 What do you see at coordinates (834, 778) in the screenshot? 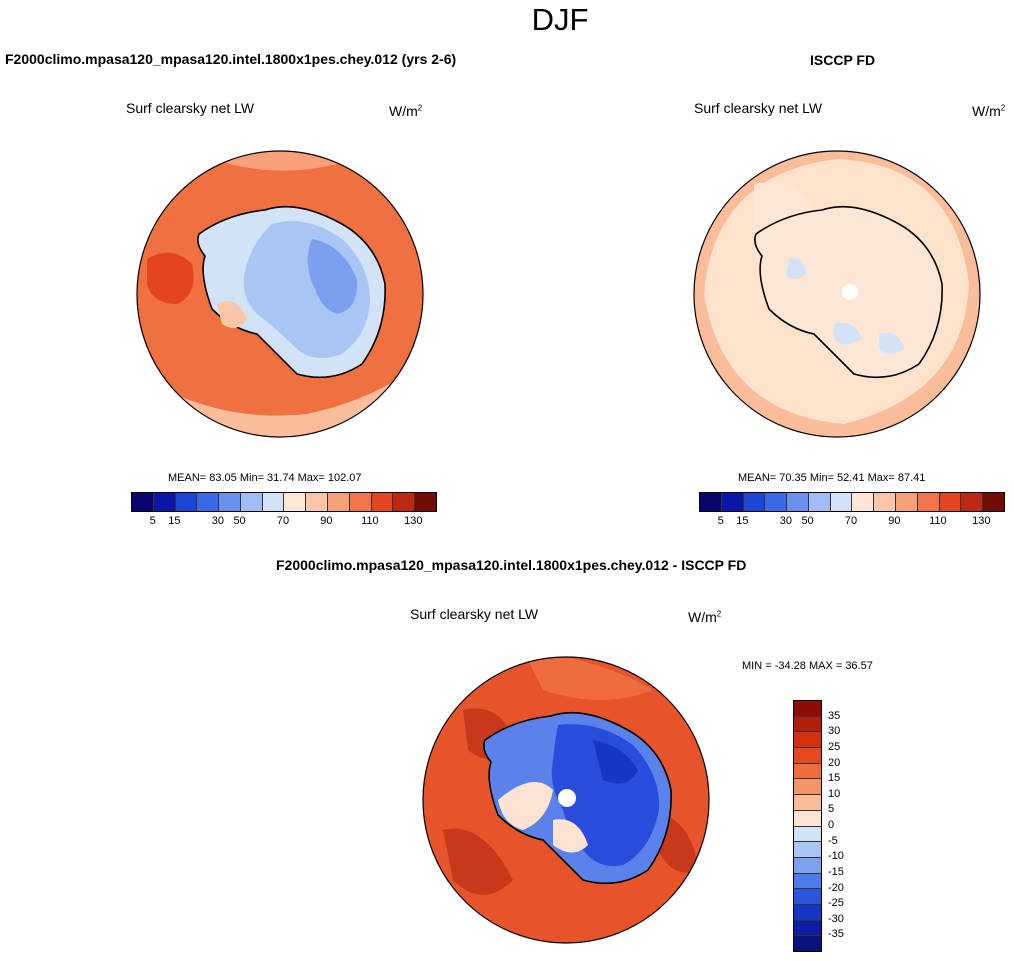
I see `colorbar-tick-label: 15` at bounding box center [834, 778].